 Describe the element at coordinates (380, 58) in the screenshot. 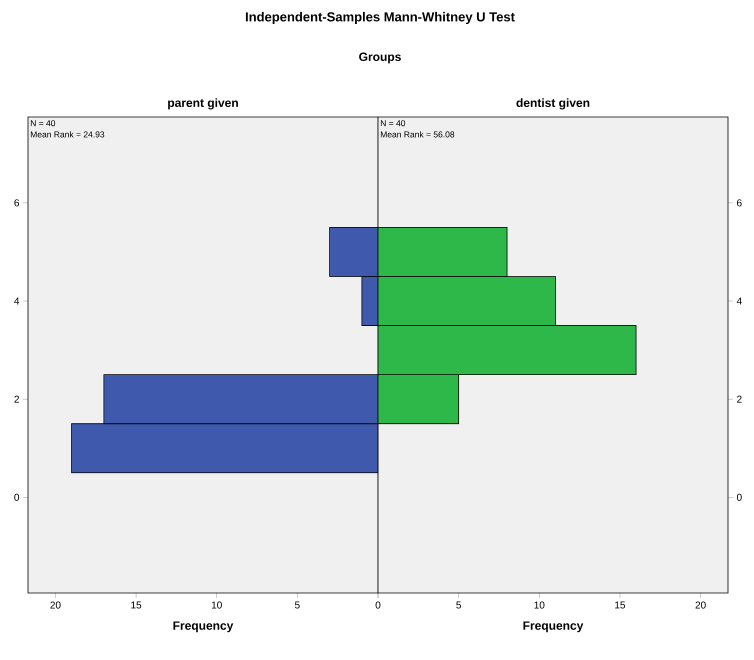

I see `text: Groups` at that location.